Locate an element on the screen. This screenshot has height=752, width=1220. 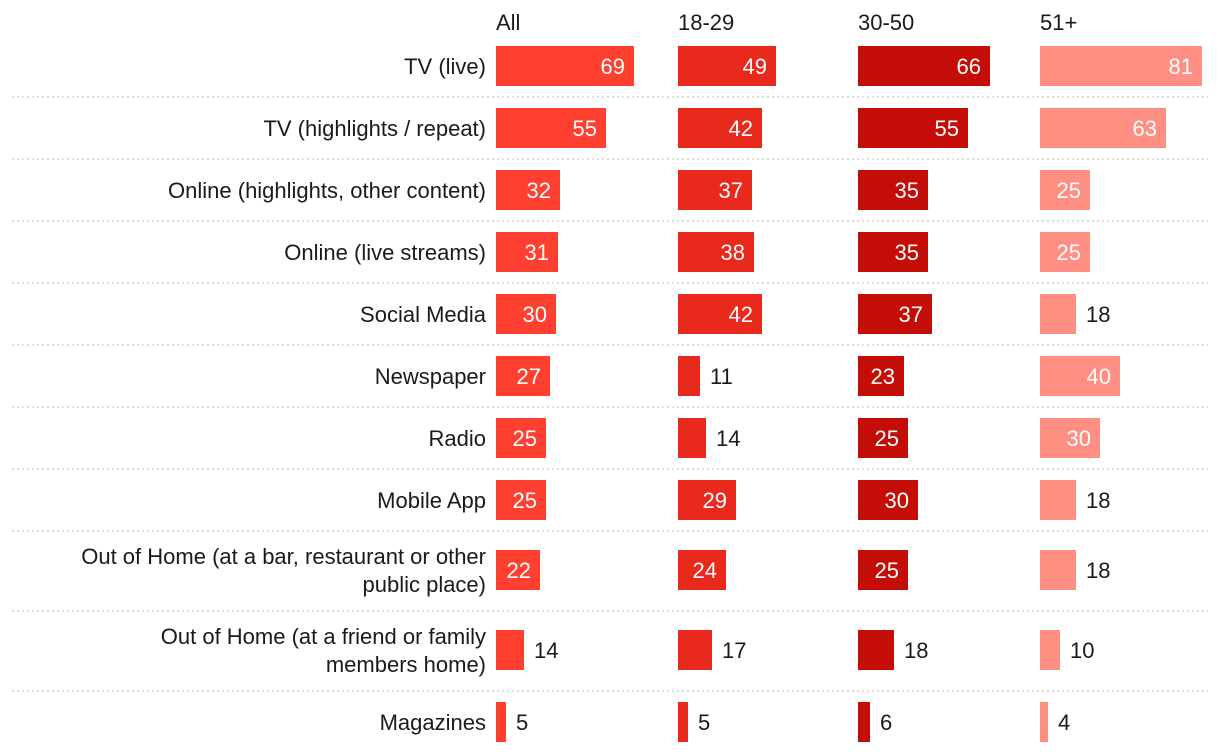
value-label-18-29: 5 is located at coordinates (704, 722).